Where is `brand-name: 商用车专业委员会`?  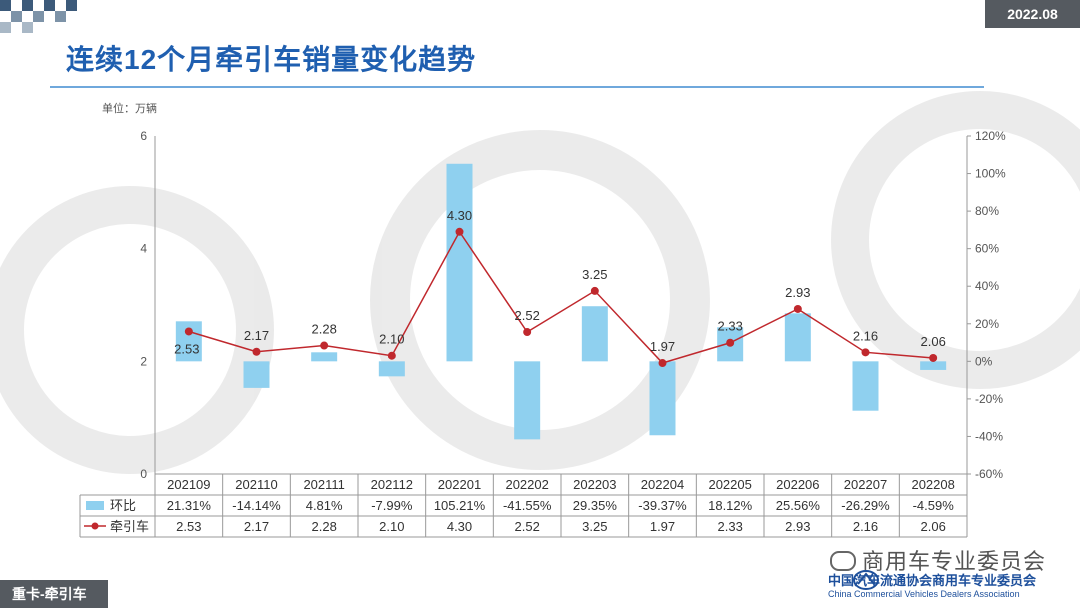
brand-name: 商用车专业委员会 is located at coordinates (937, 560).